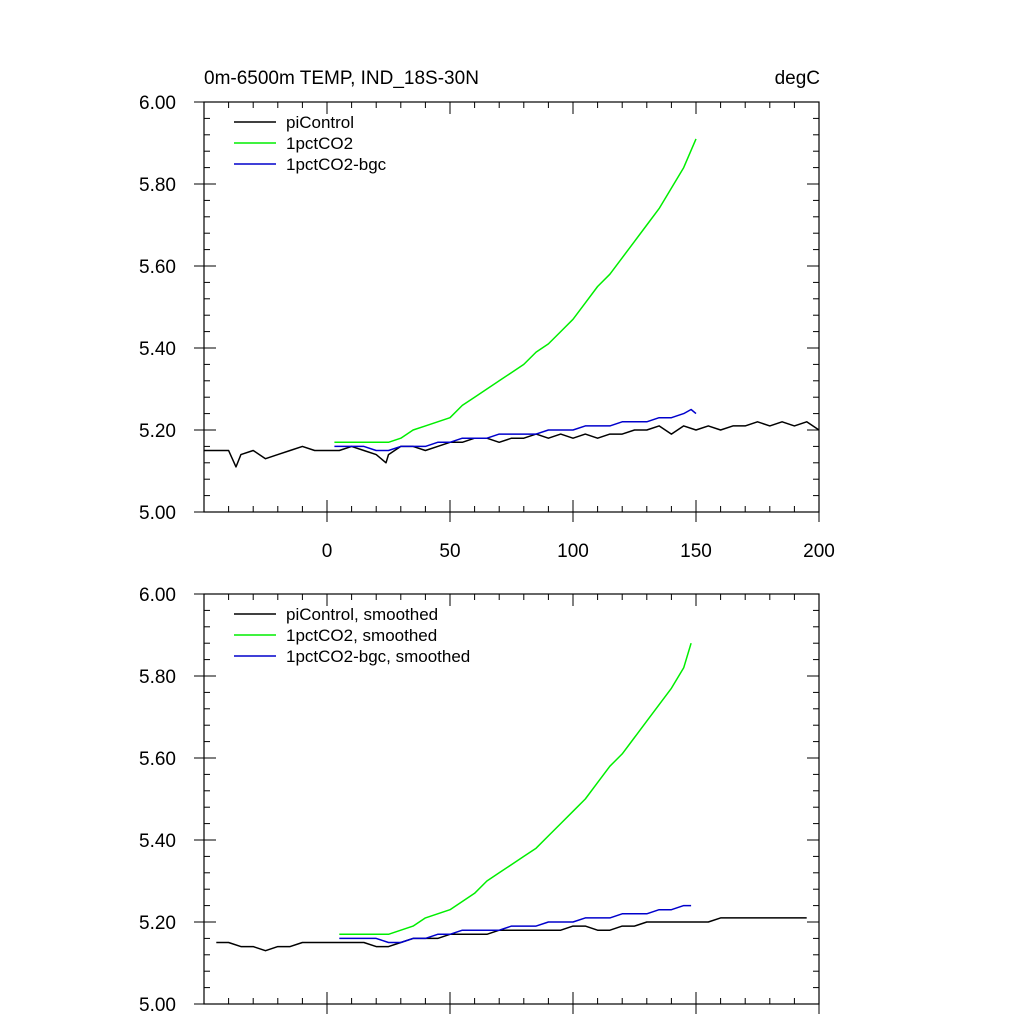 This screenshot has width=1024, height=1024. I want to click on x-tick-label: 50, so click(449, 551).